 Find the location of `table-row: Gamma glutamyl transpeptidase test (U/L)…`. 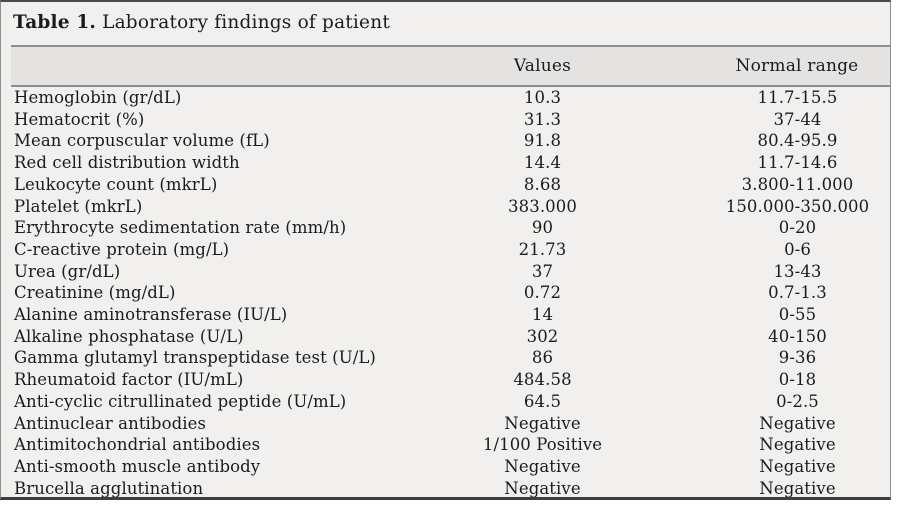

table-row: Gamma glutamyl transpeptidase test (U/L)… is located at coordinates (450, 358).